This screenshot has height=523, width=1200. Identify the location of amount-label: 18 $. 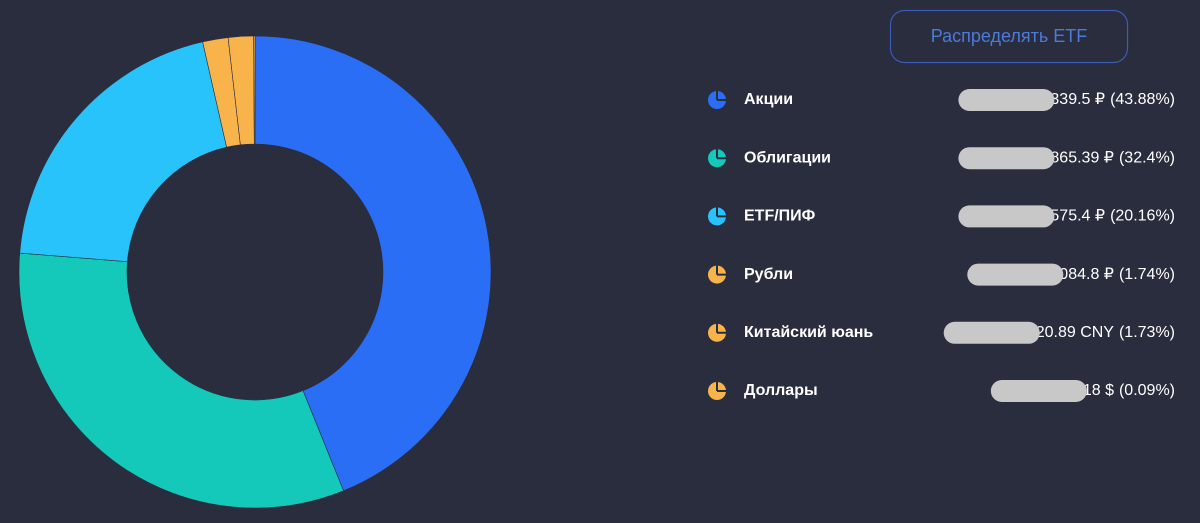
(1098, 390).